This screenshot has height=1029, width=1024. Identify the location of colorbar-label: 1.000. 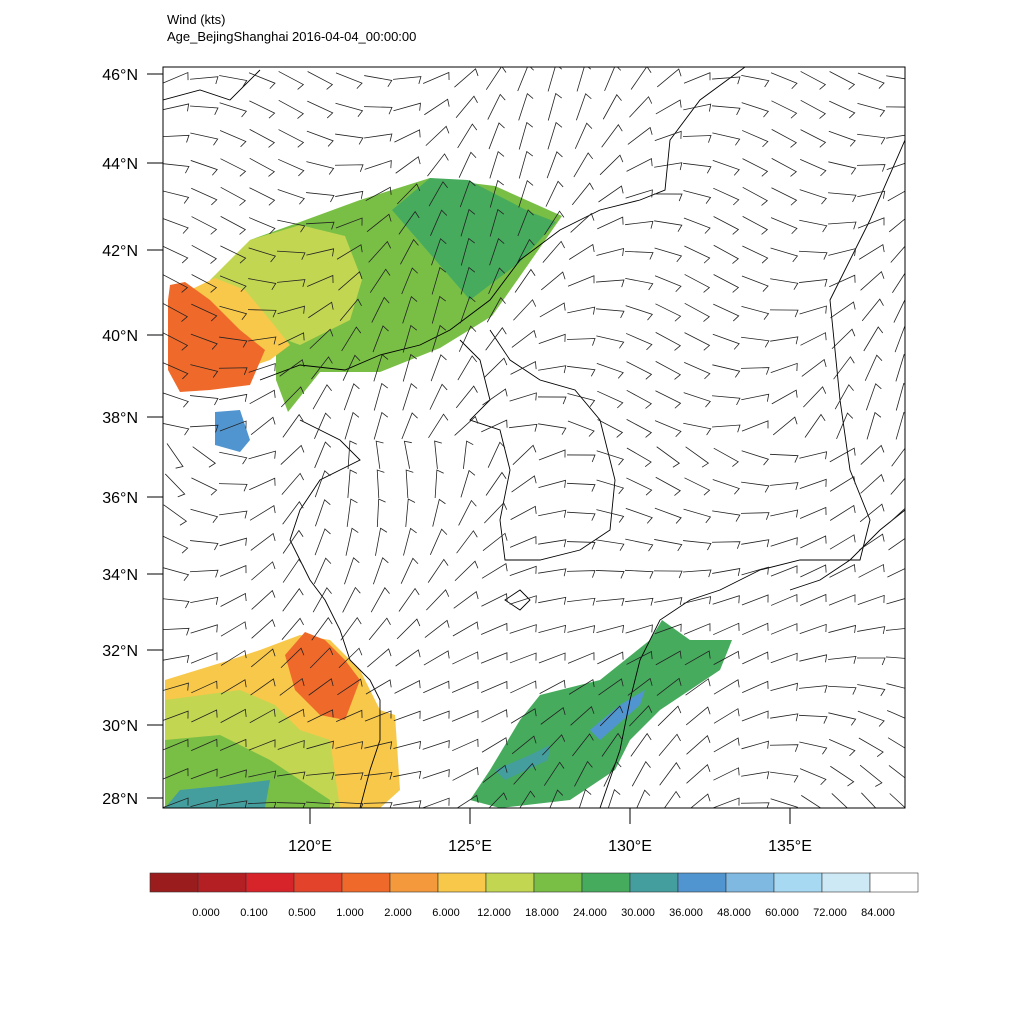
(350, 913).